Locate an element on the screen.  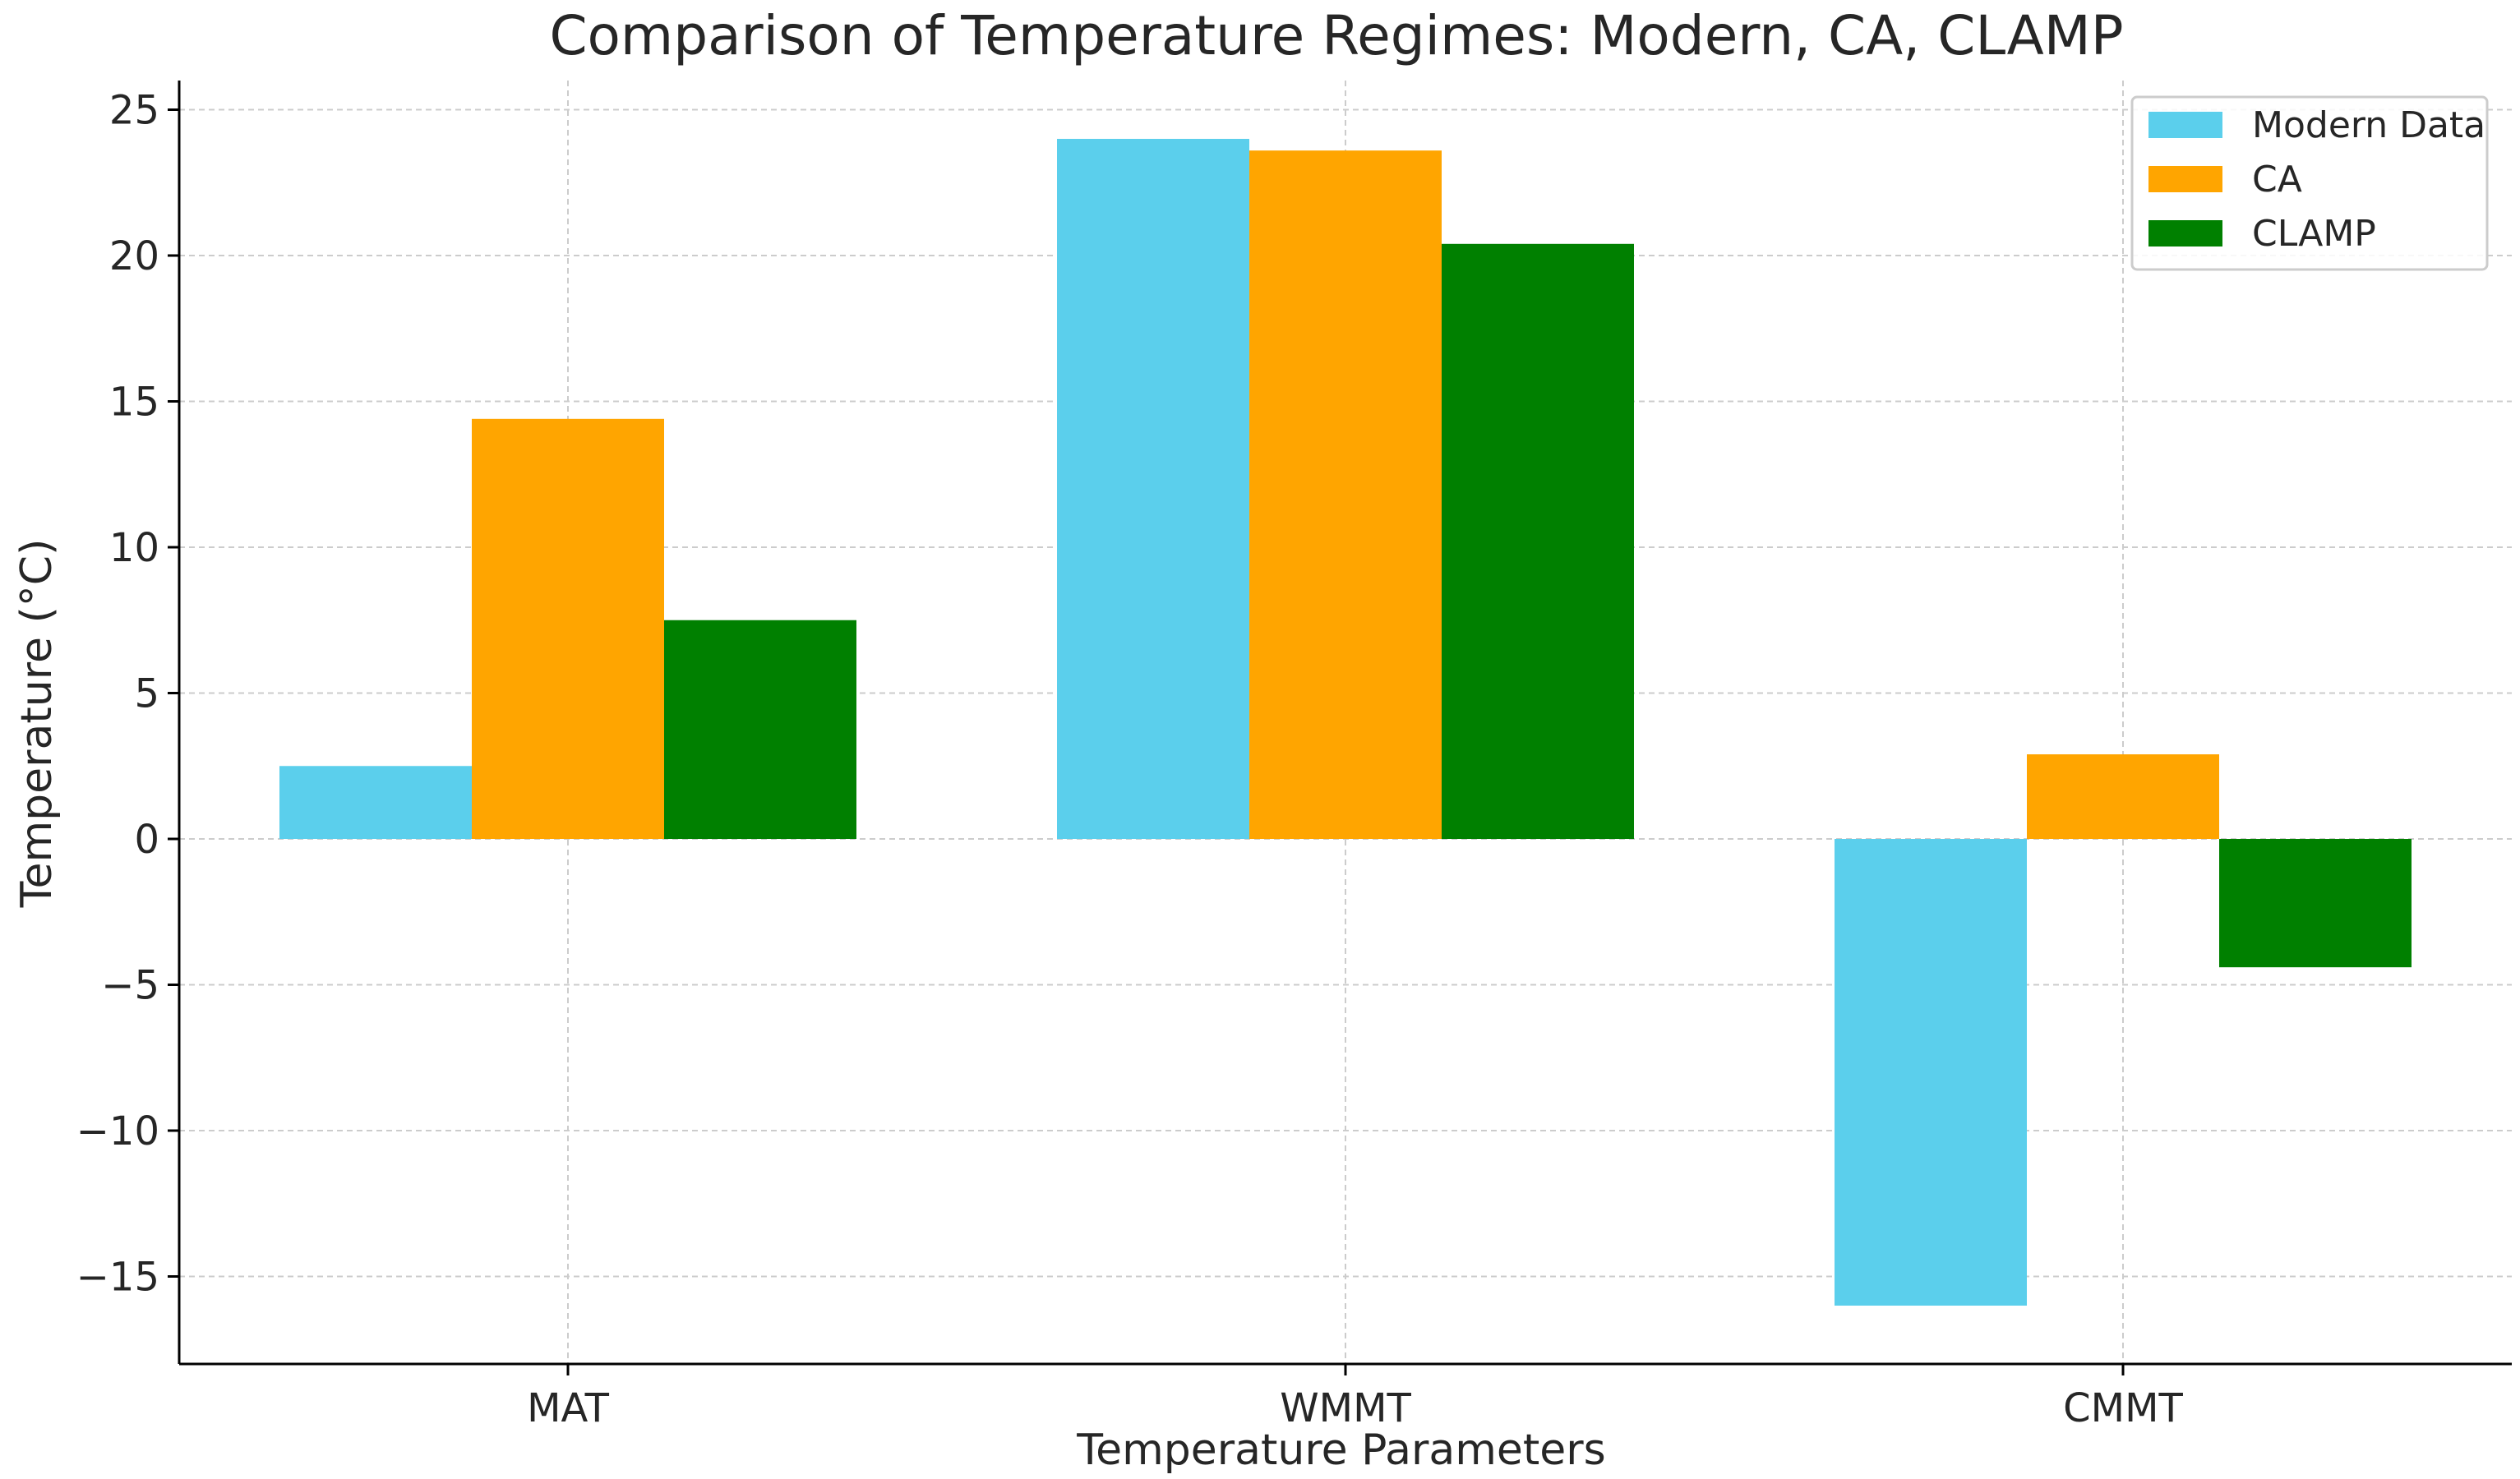
y-tick-label: −10 is located at coordinates (117, 1131).